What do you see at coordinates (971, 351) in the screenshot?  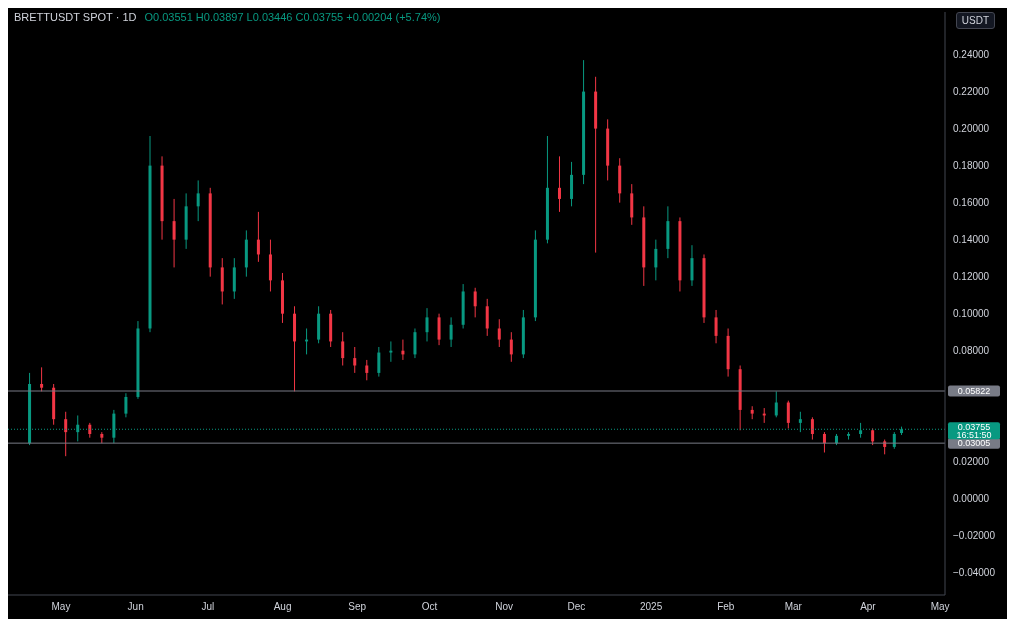 I see `y-tick-label: 0.08000` at bounding box center [971, 351].